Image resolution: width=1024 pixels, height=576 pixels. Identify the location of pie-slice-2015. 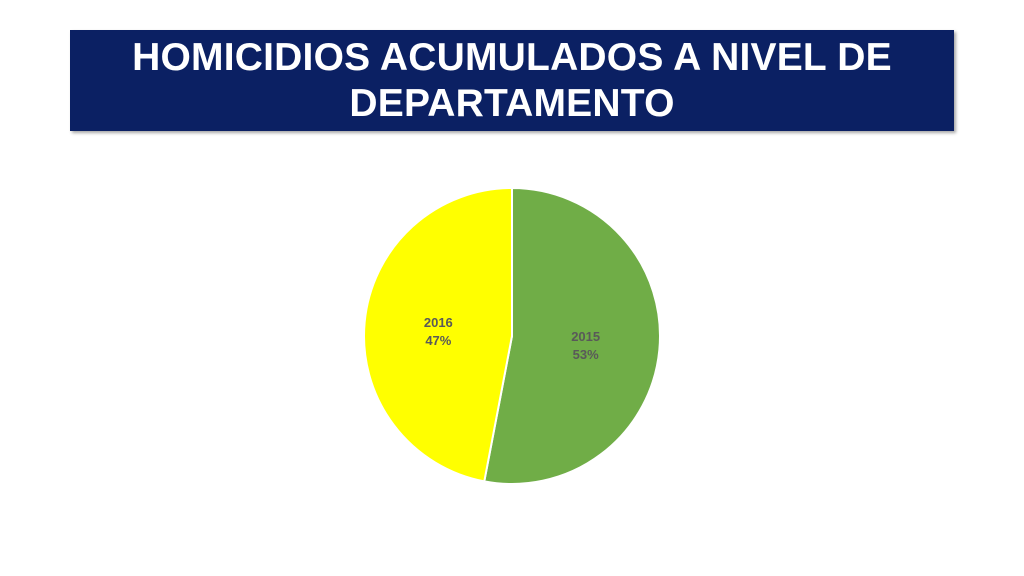
(572, 335).